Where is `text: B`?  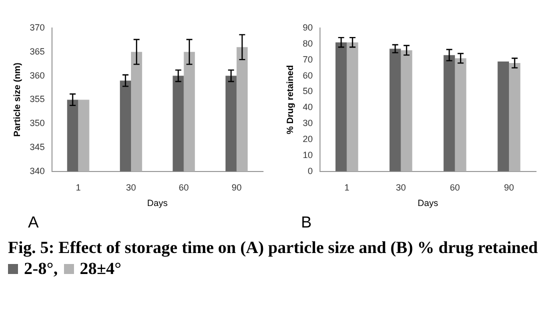
text: B is located at coordinates (306, 223).